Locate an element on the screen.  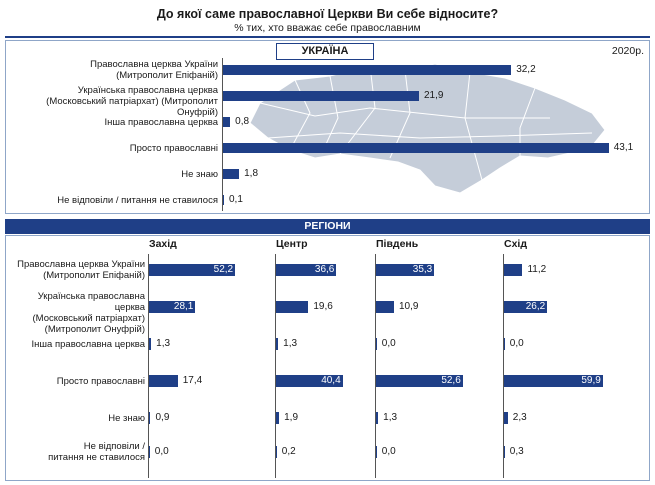
value-label: 43,1 is located at coordinates (623, 147).